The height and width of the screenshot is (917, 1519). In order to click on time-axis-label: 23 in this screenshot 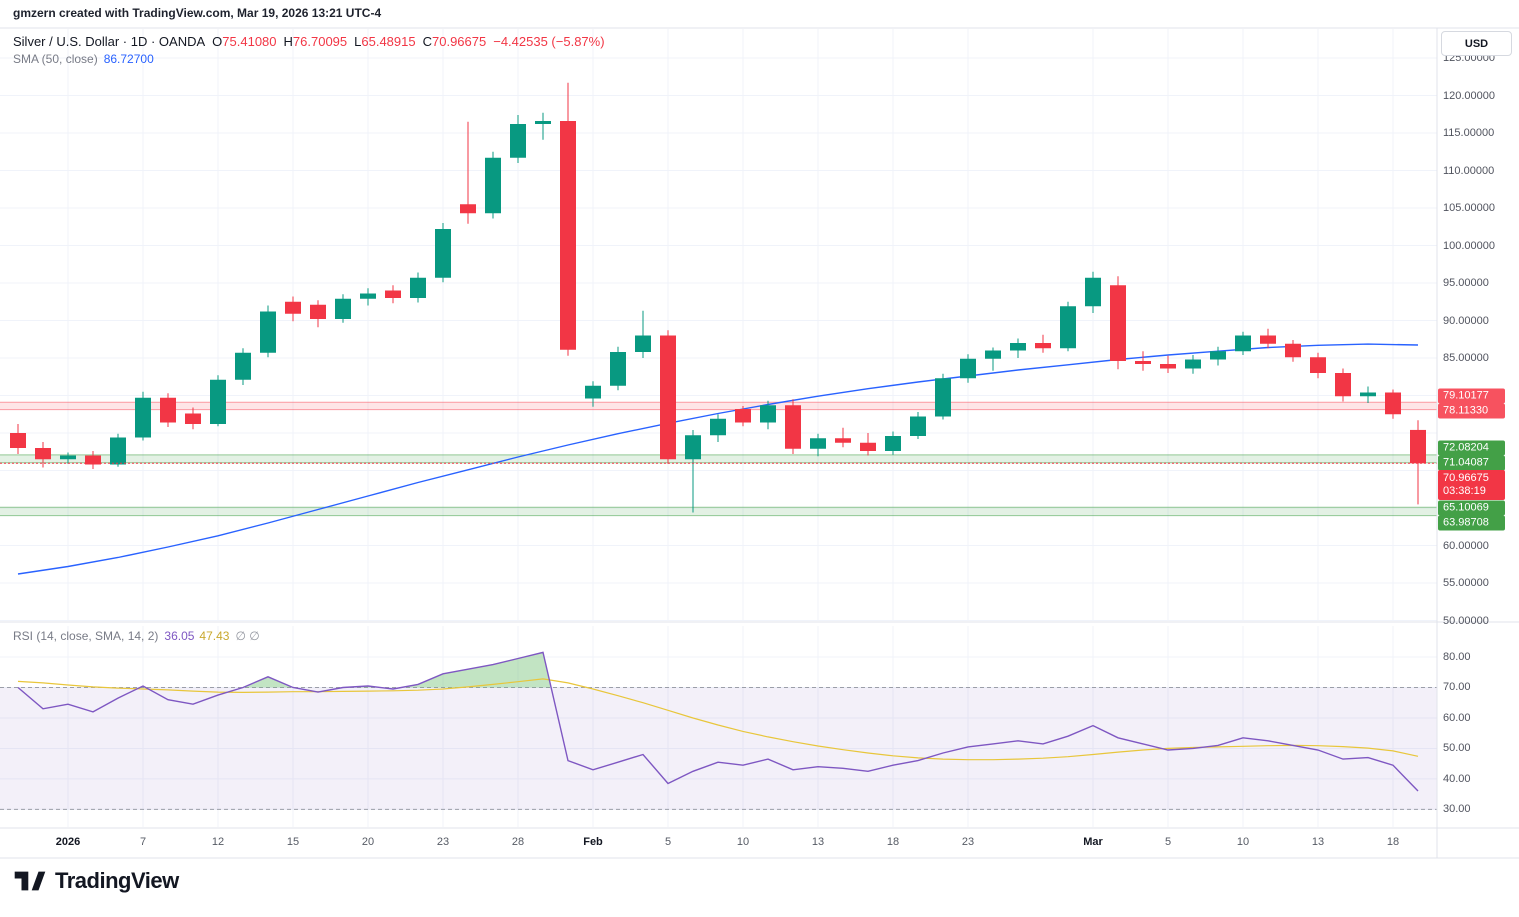, I will do `click(443, 842)`.